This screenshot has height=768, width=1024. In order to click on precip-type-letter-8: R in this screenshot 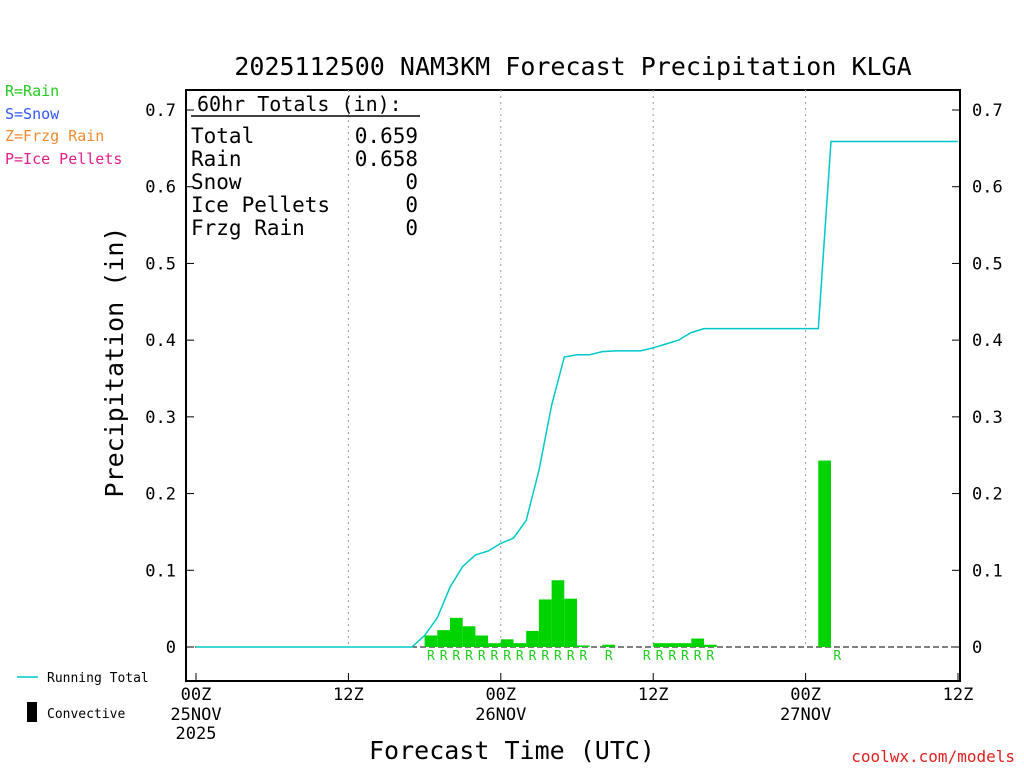, I will do `click(533, 656)`.